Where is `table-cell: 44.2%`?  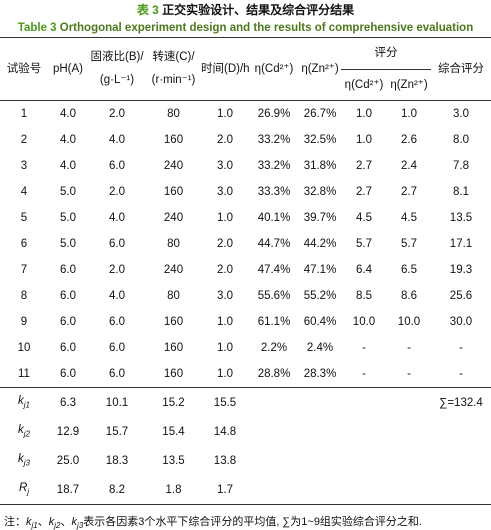 table-cell: 44.2% is located at coordinates (320, 244).